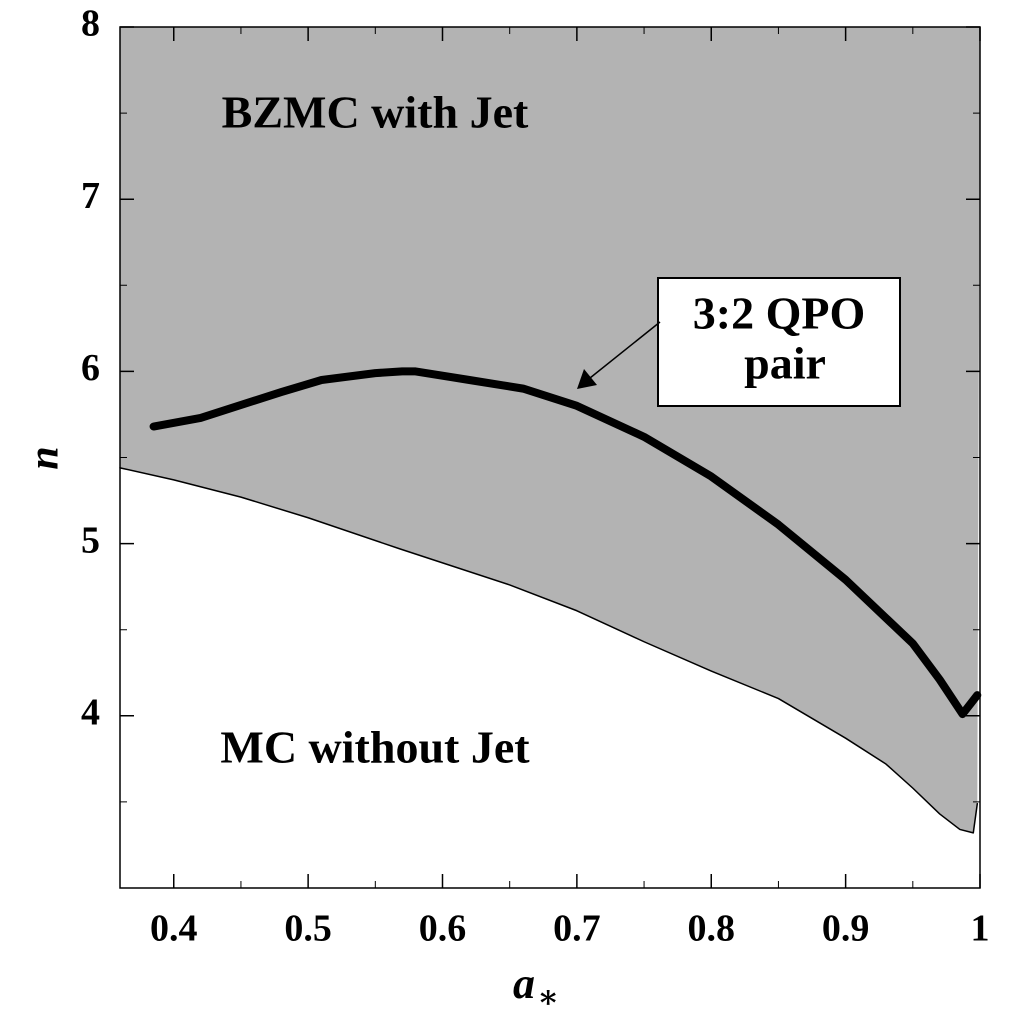 This screenshot has width=1010, height=1010. I want to click on region-label: BZMC with Jet, so click(375, 112).